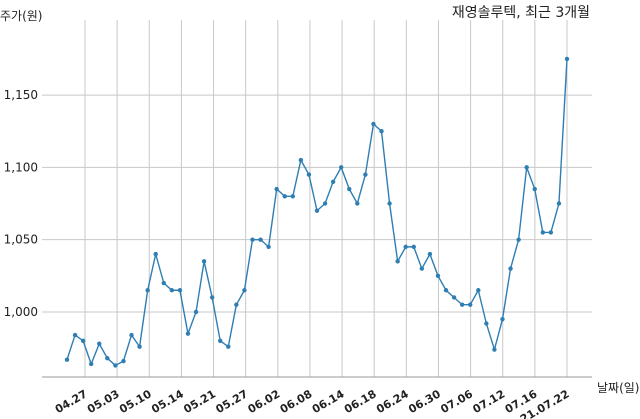 The width and height of the screenshot is (640, 419). I want to click on y-tick-label: 1,150, so click(21, 95).